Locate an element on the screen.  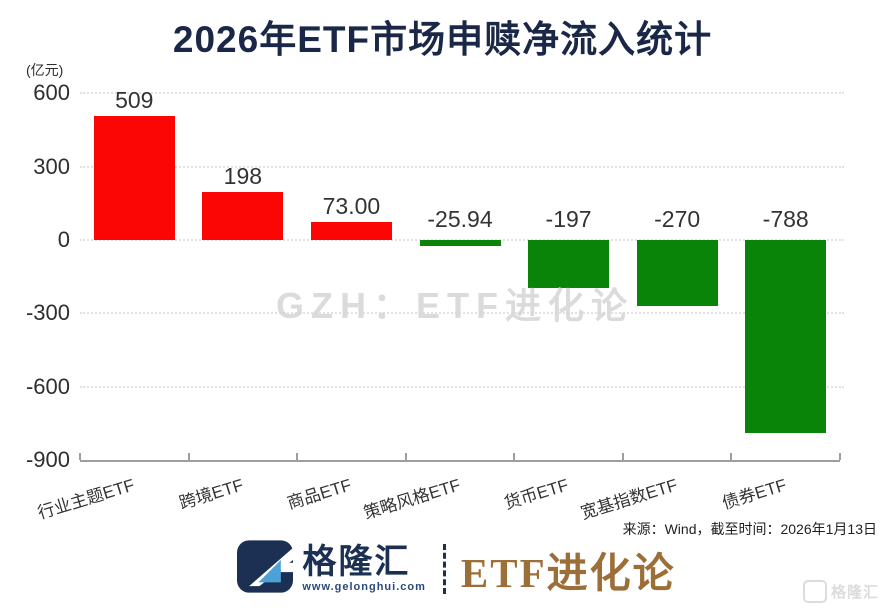
corner-watermark-text: 格隆汇 is located at coordinates (854, 592).